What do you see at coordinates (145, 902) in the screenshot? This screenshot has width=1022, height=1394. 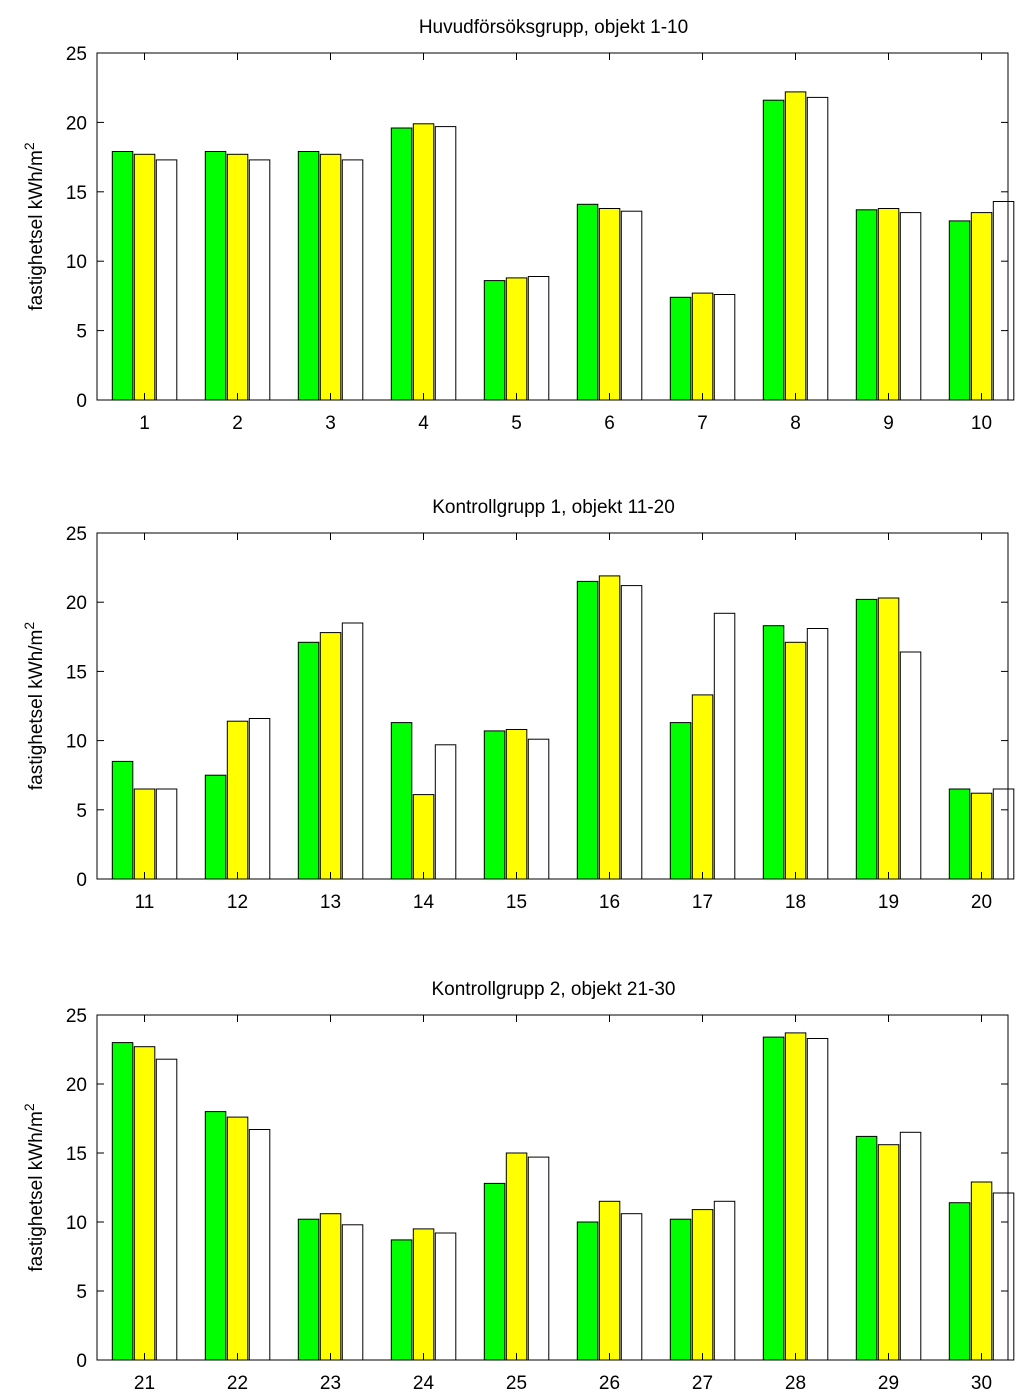 I see `x-tick-label: 11` at bounding box center [145, 902].